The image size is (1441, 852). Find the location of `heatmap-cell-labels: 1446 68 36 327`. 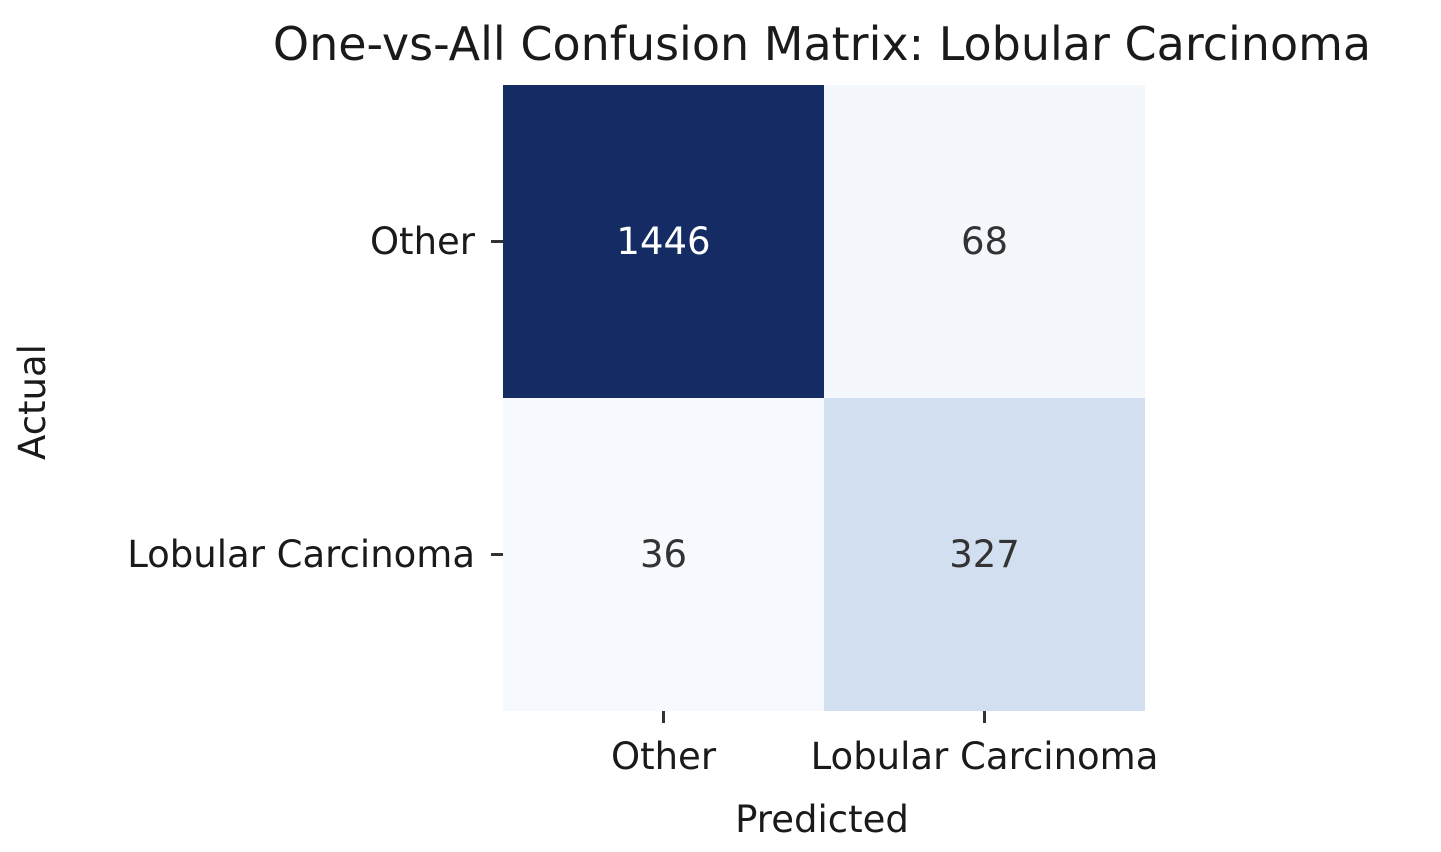

heatmap-cell-labels: 1446 68 36 327 is located at coordinates (817, 398).